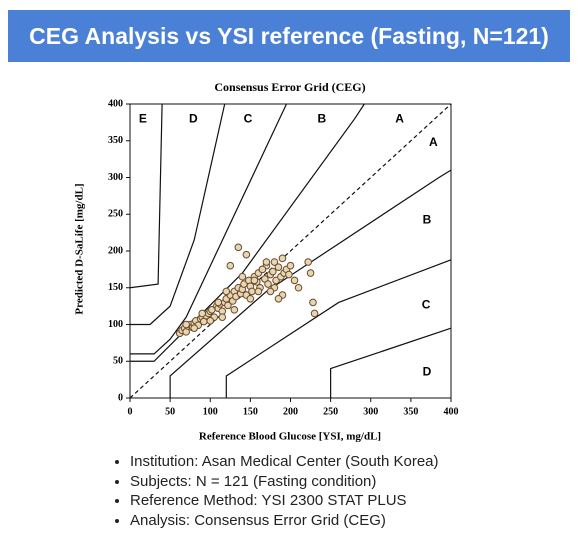 The width and height of the screenshot is (578, 538). I want to click on x-tick-label: 100, so click(210, 411).